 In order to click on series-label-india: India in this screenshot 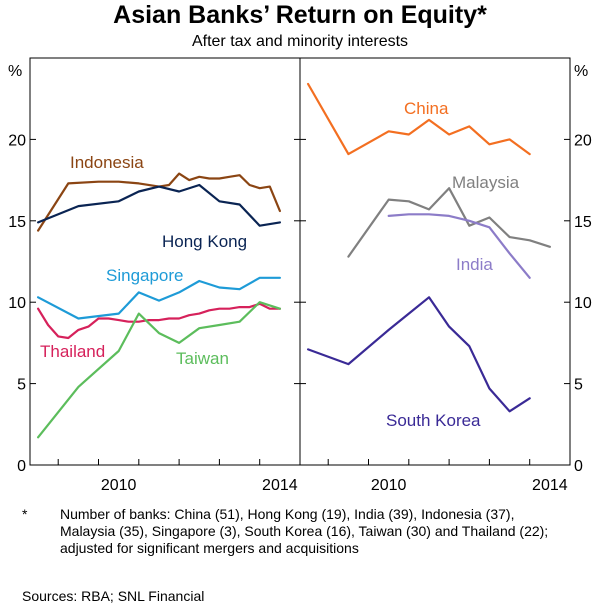, I will do `click(474, 264)`.